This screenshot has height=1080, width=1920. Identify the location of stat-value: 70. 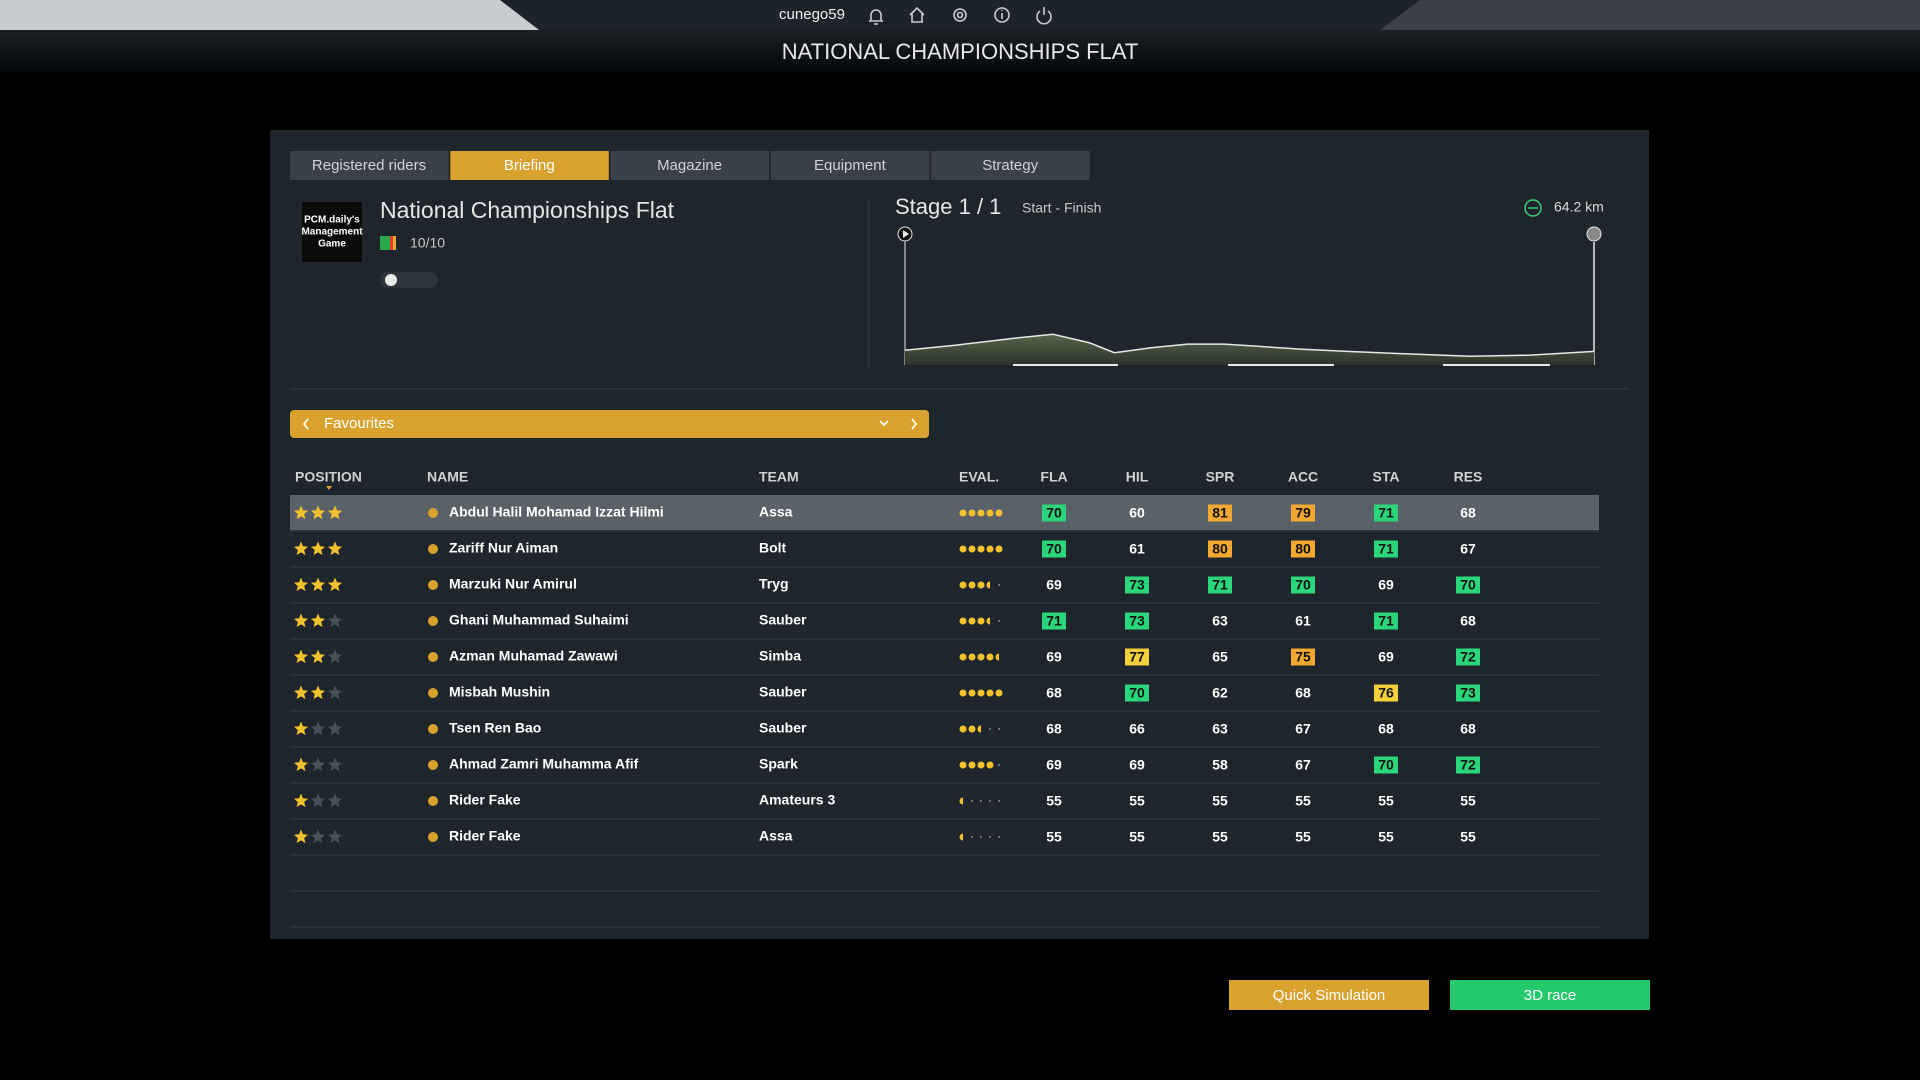
(1303, 585).